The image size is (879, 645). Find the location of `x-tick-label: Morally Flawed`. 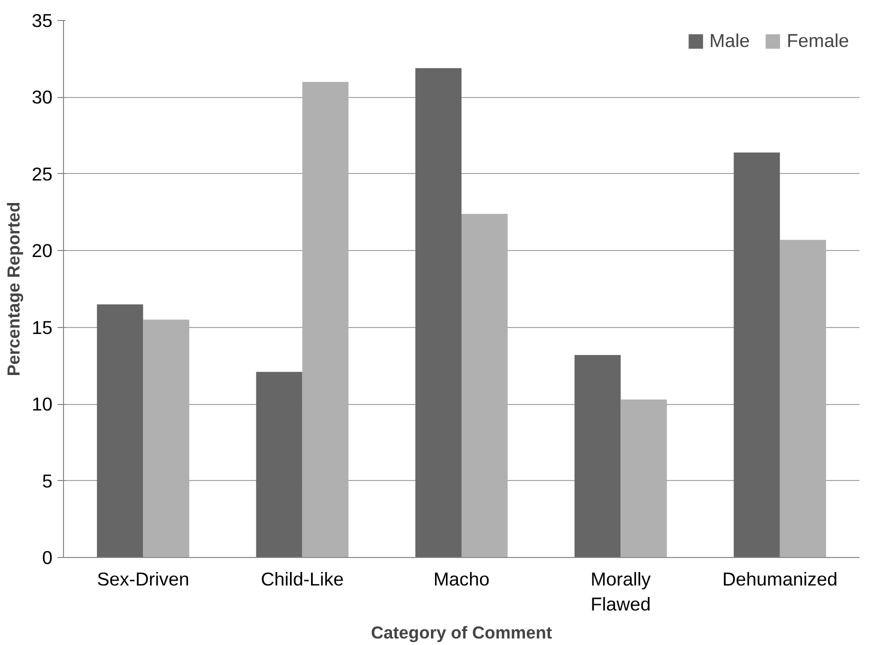

x-tick-label: Morally Flawed is located at coordinates (621, 591).